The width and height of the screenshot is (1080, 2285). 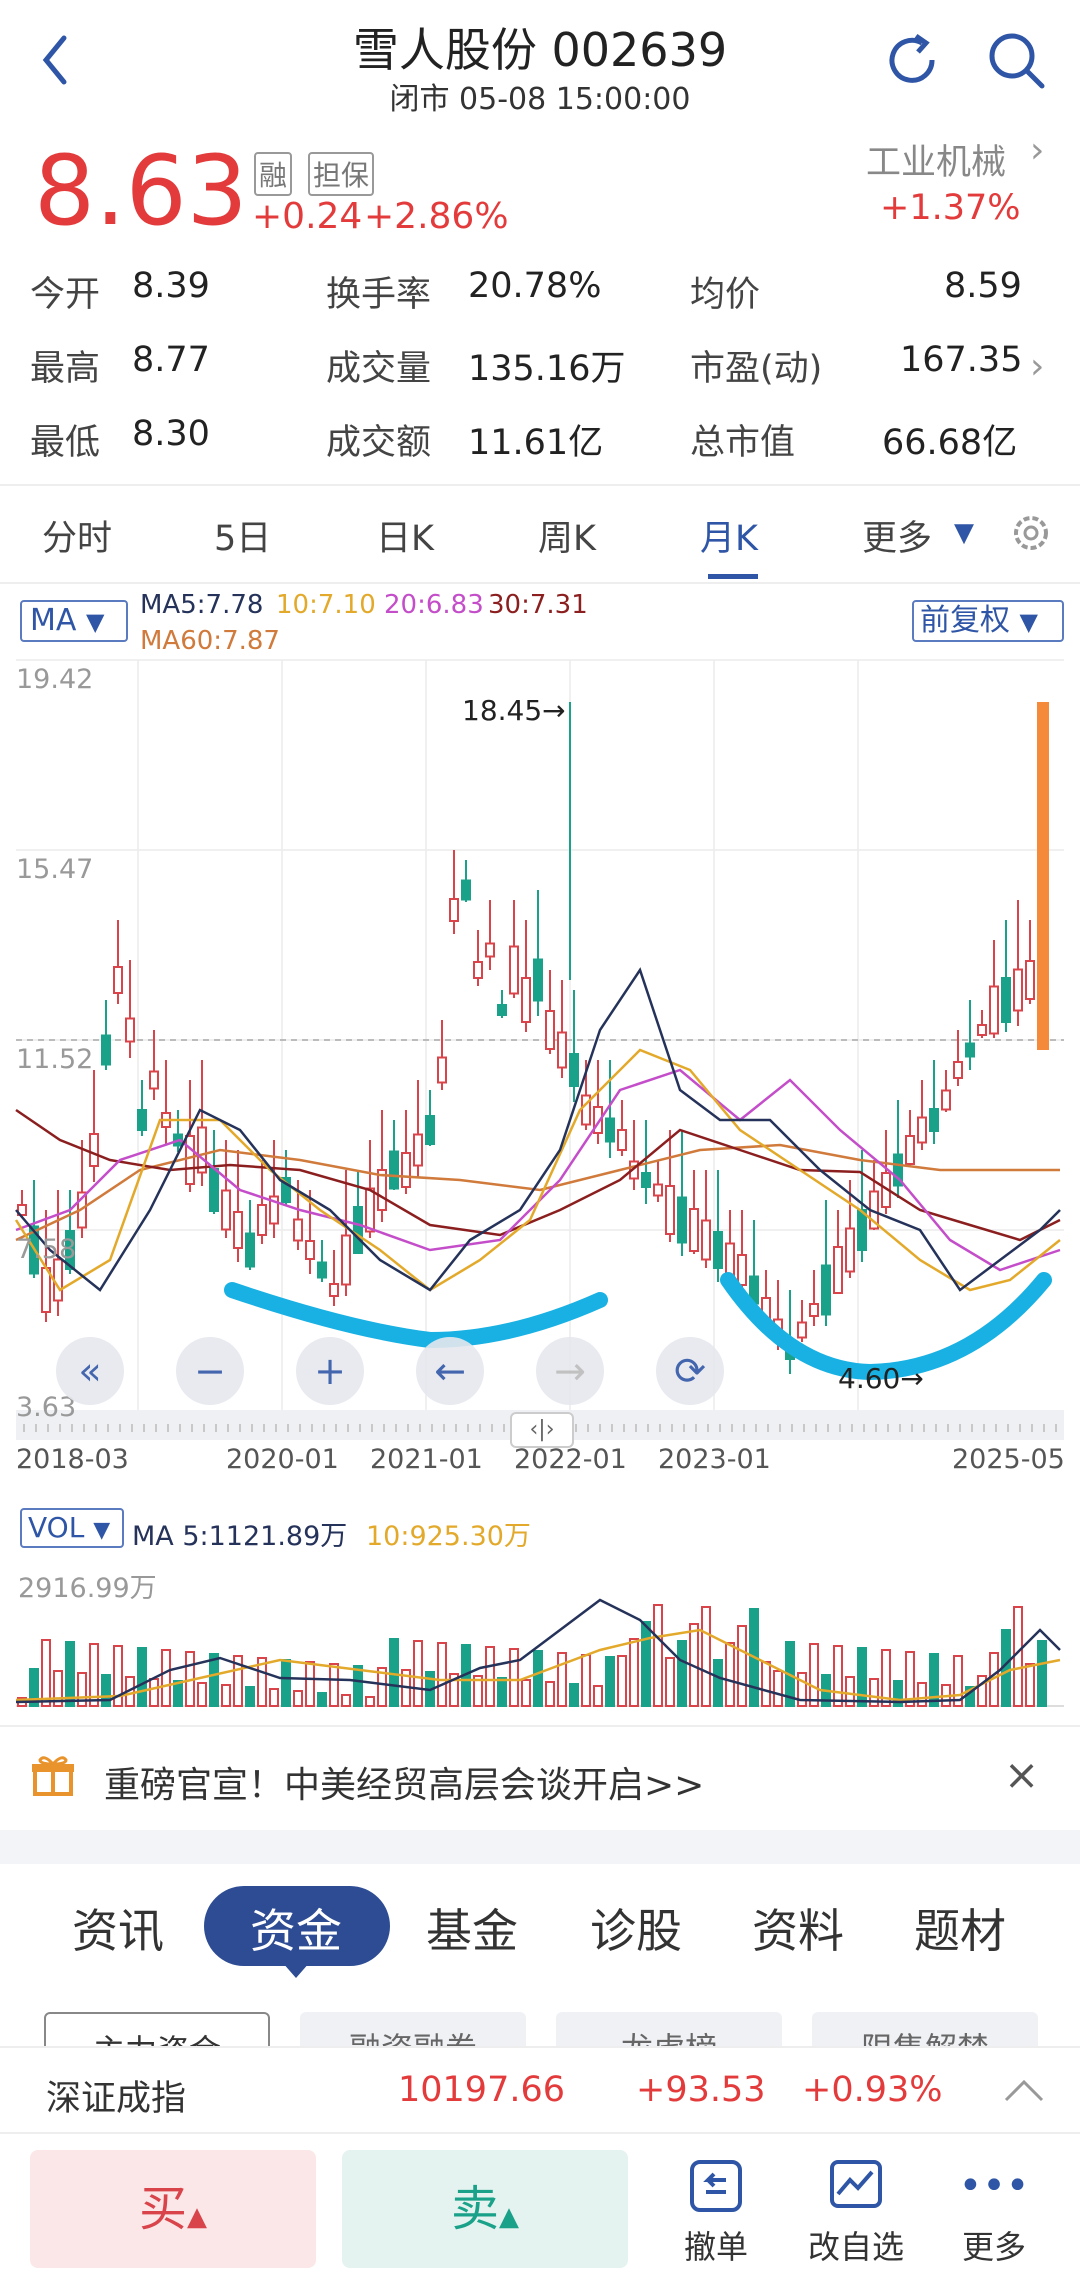 I want to click on rotate-button: ⟳, so click(x=690, y=1371).